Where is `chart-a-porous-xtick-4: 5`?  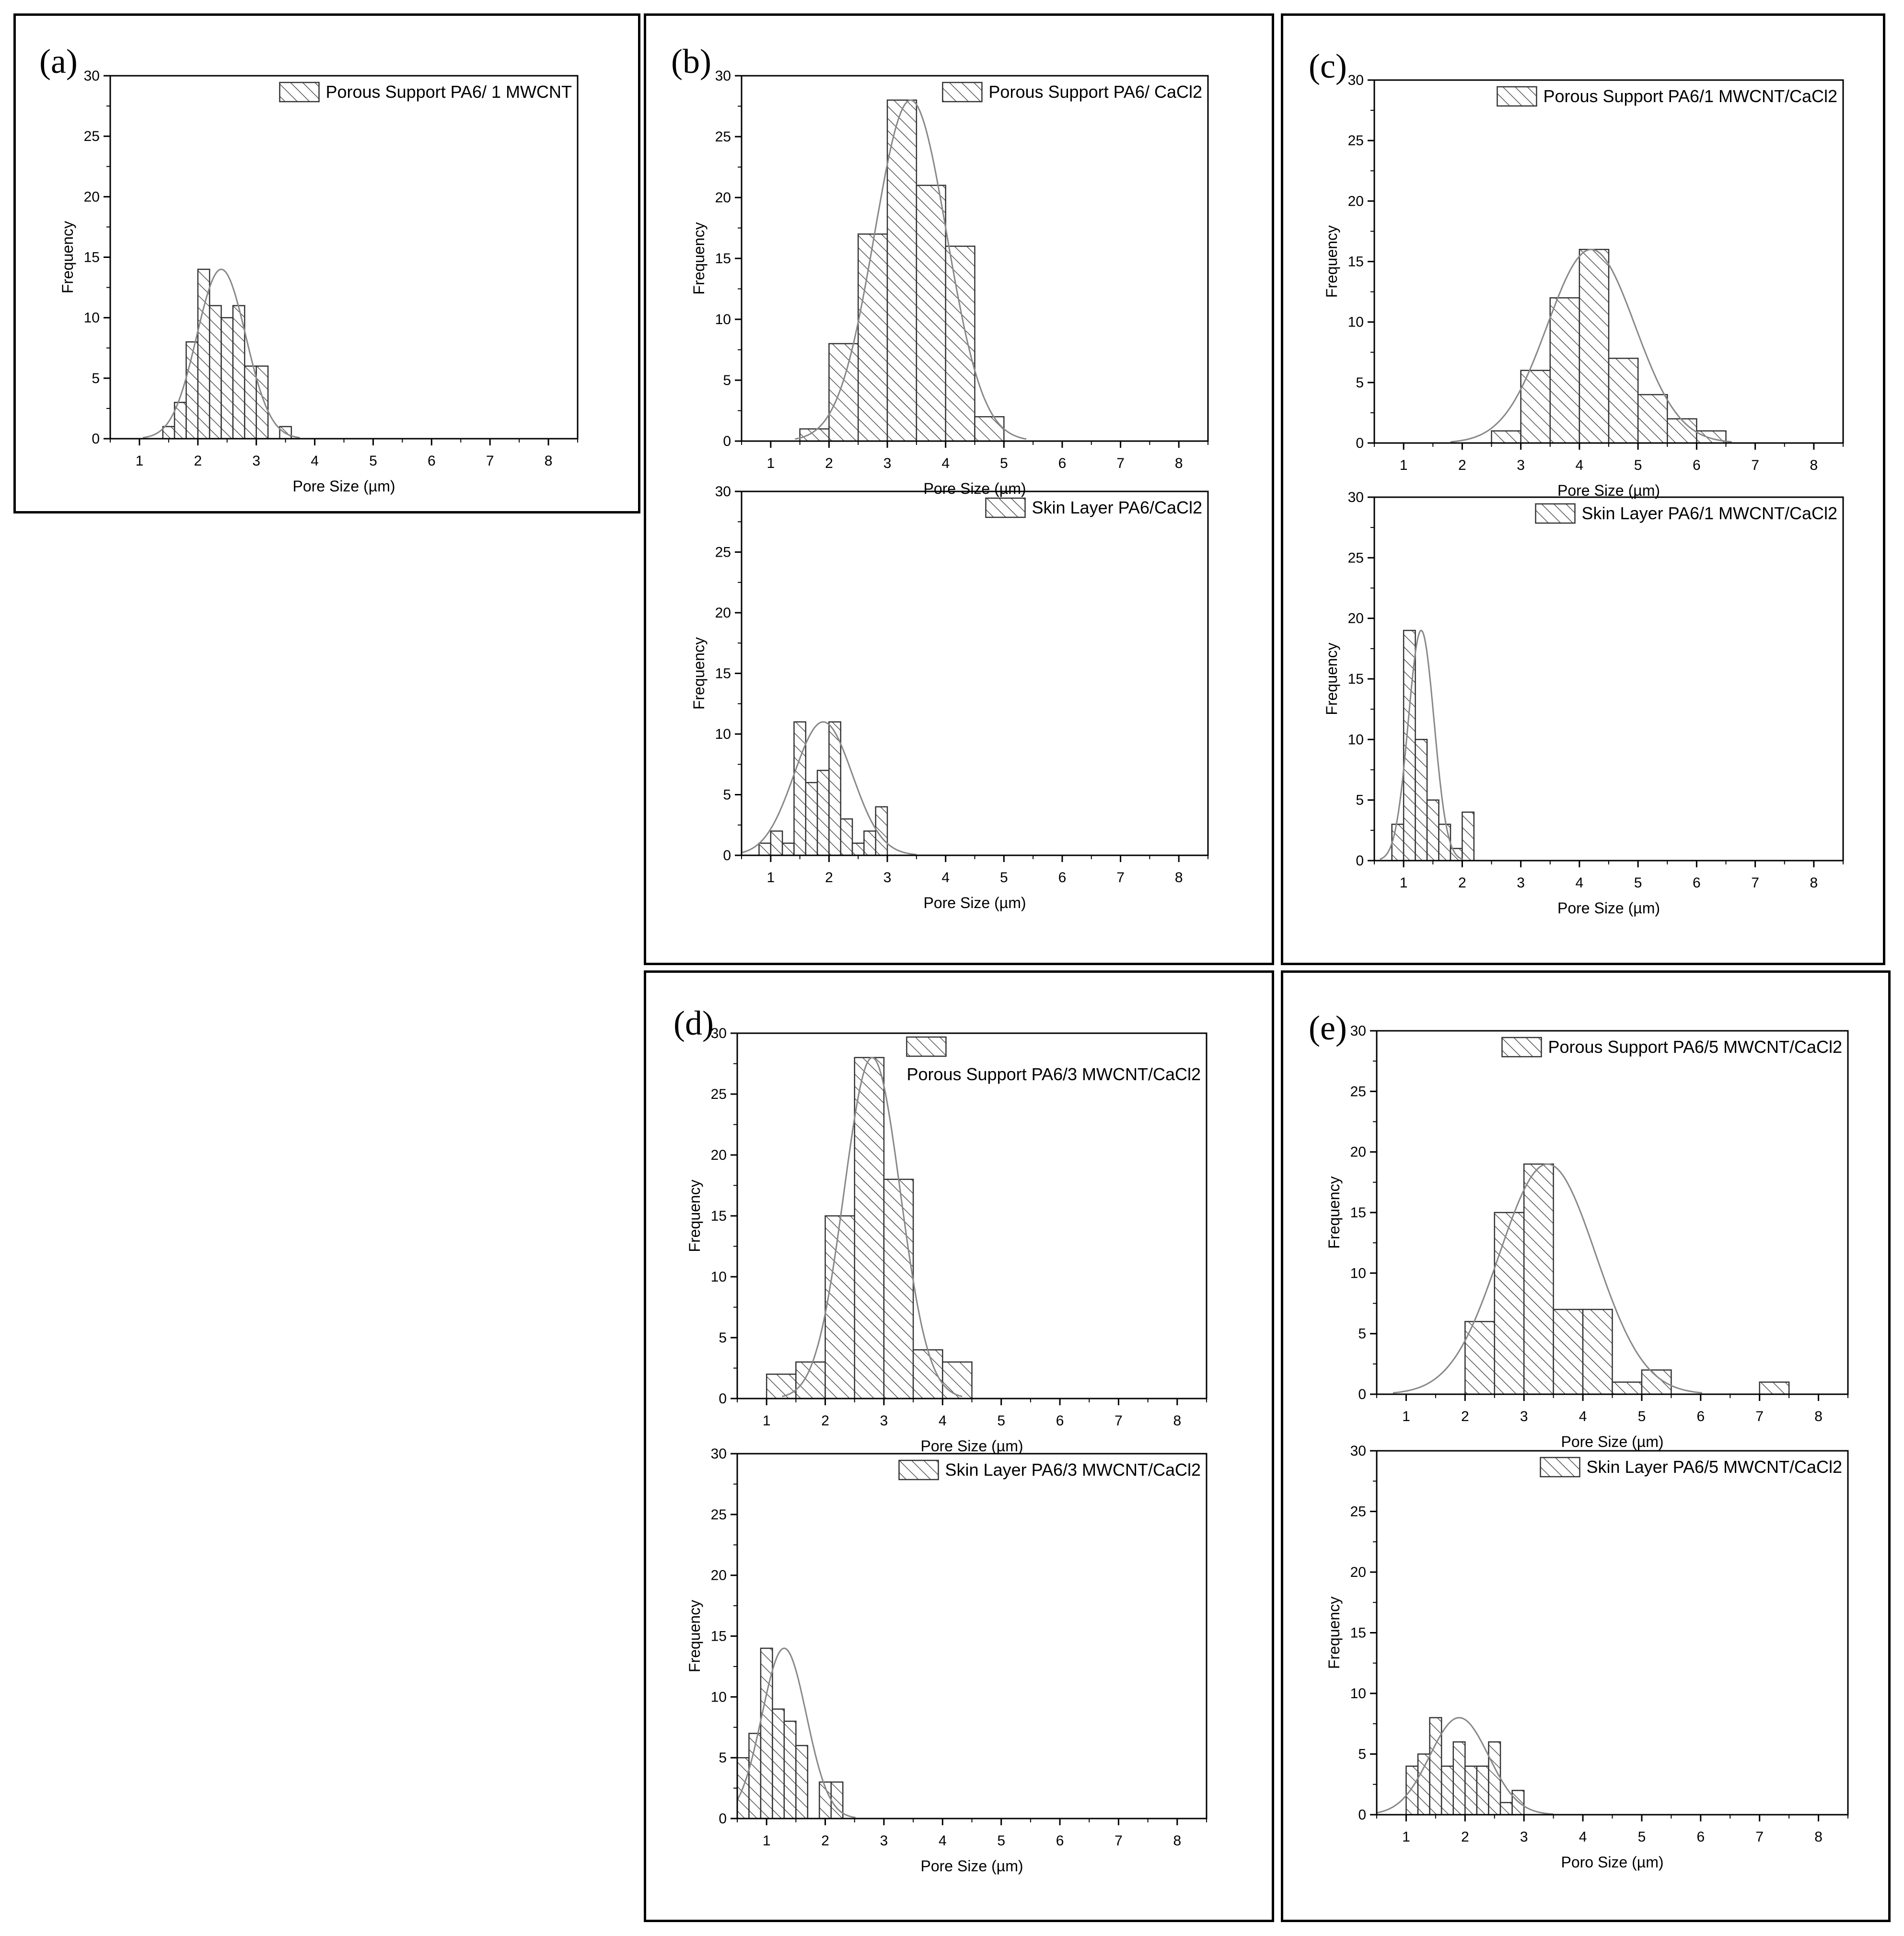
chart-a-porous-xtick-4: 5 is located at coordinates (373, 461).